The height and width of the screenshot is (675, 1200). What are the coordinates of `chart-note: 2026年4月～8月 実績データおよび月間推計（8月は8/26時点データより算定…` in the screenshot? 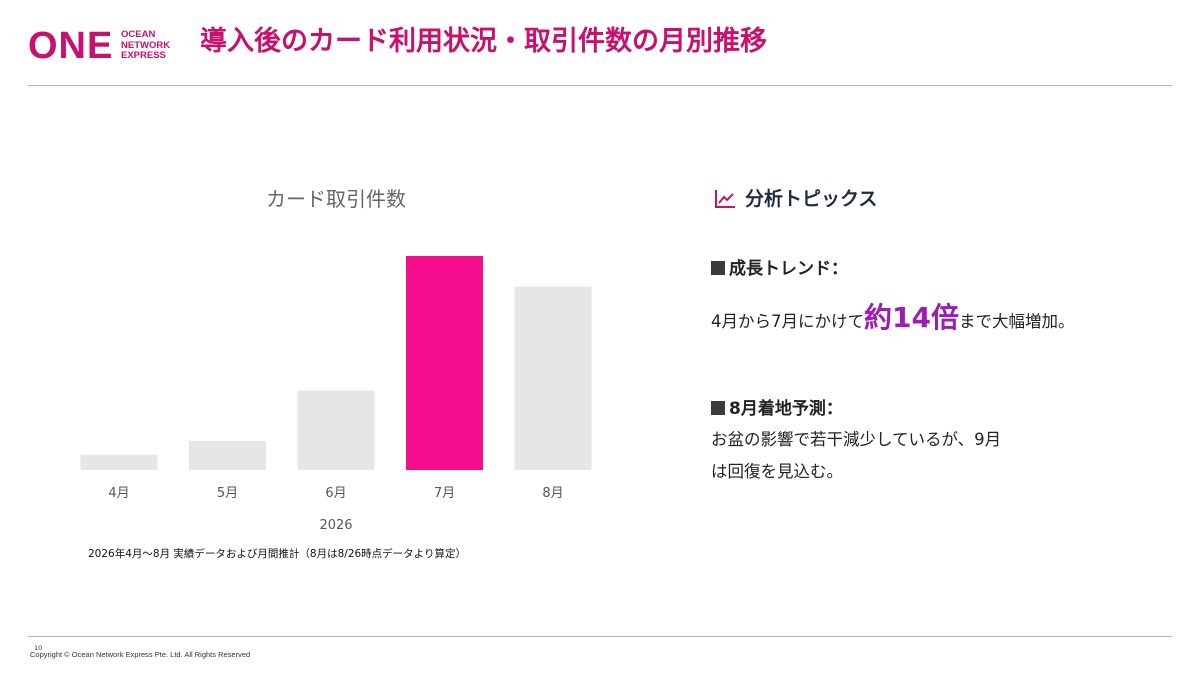 It's located at (277, 554).